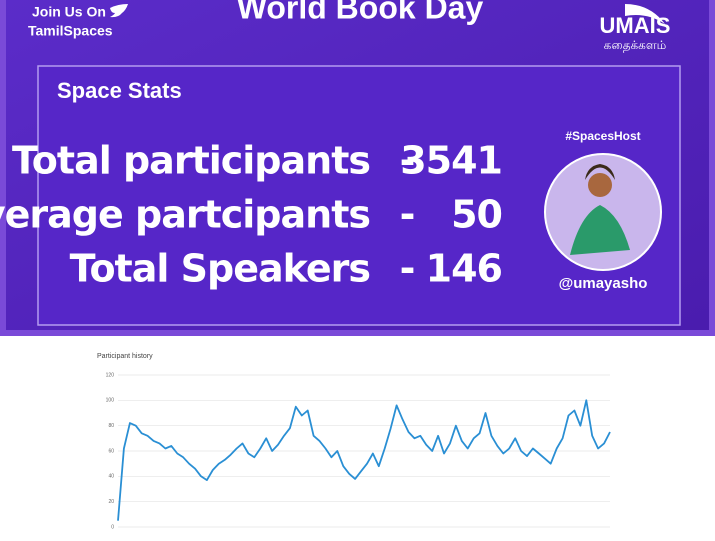  I want to click on y-tick-label: 0, so click(112, 527).